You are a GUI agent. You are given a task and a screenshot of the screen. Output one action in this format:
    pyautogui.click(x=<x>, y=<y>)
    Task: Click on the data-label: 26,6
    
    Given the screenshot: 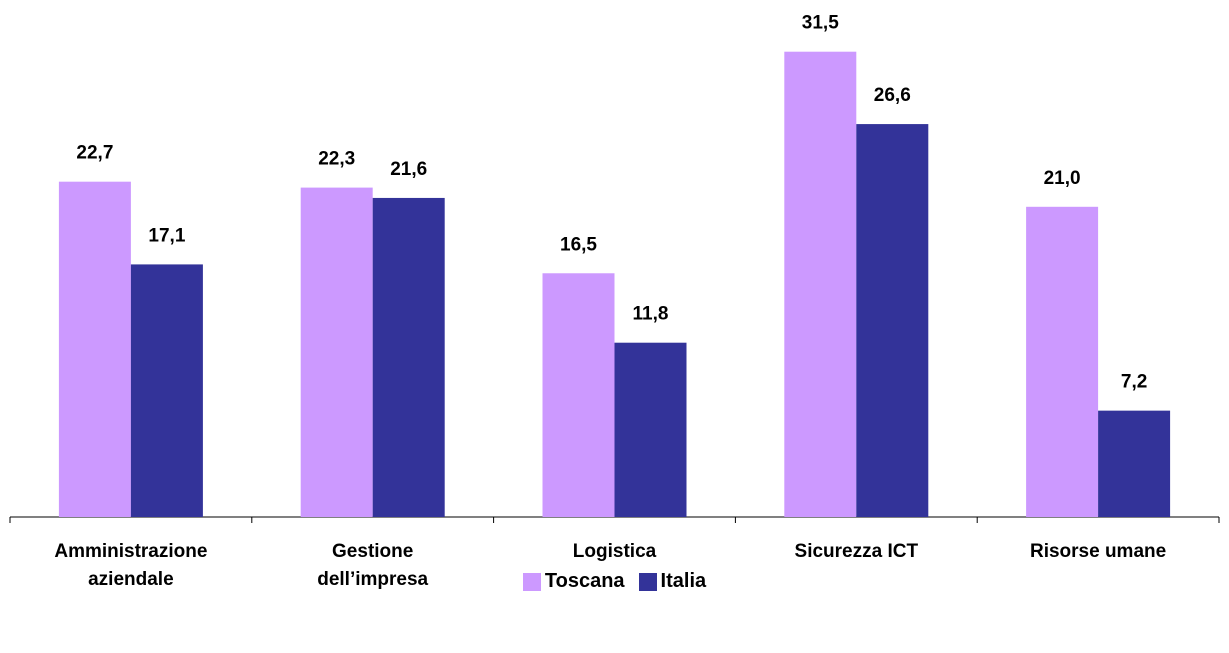 What is the action you would take?
    pyautogui.click(x=892, y=95)
    